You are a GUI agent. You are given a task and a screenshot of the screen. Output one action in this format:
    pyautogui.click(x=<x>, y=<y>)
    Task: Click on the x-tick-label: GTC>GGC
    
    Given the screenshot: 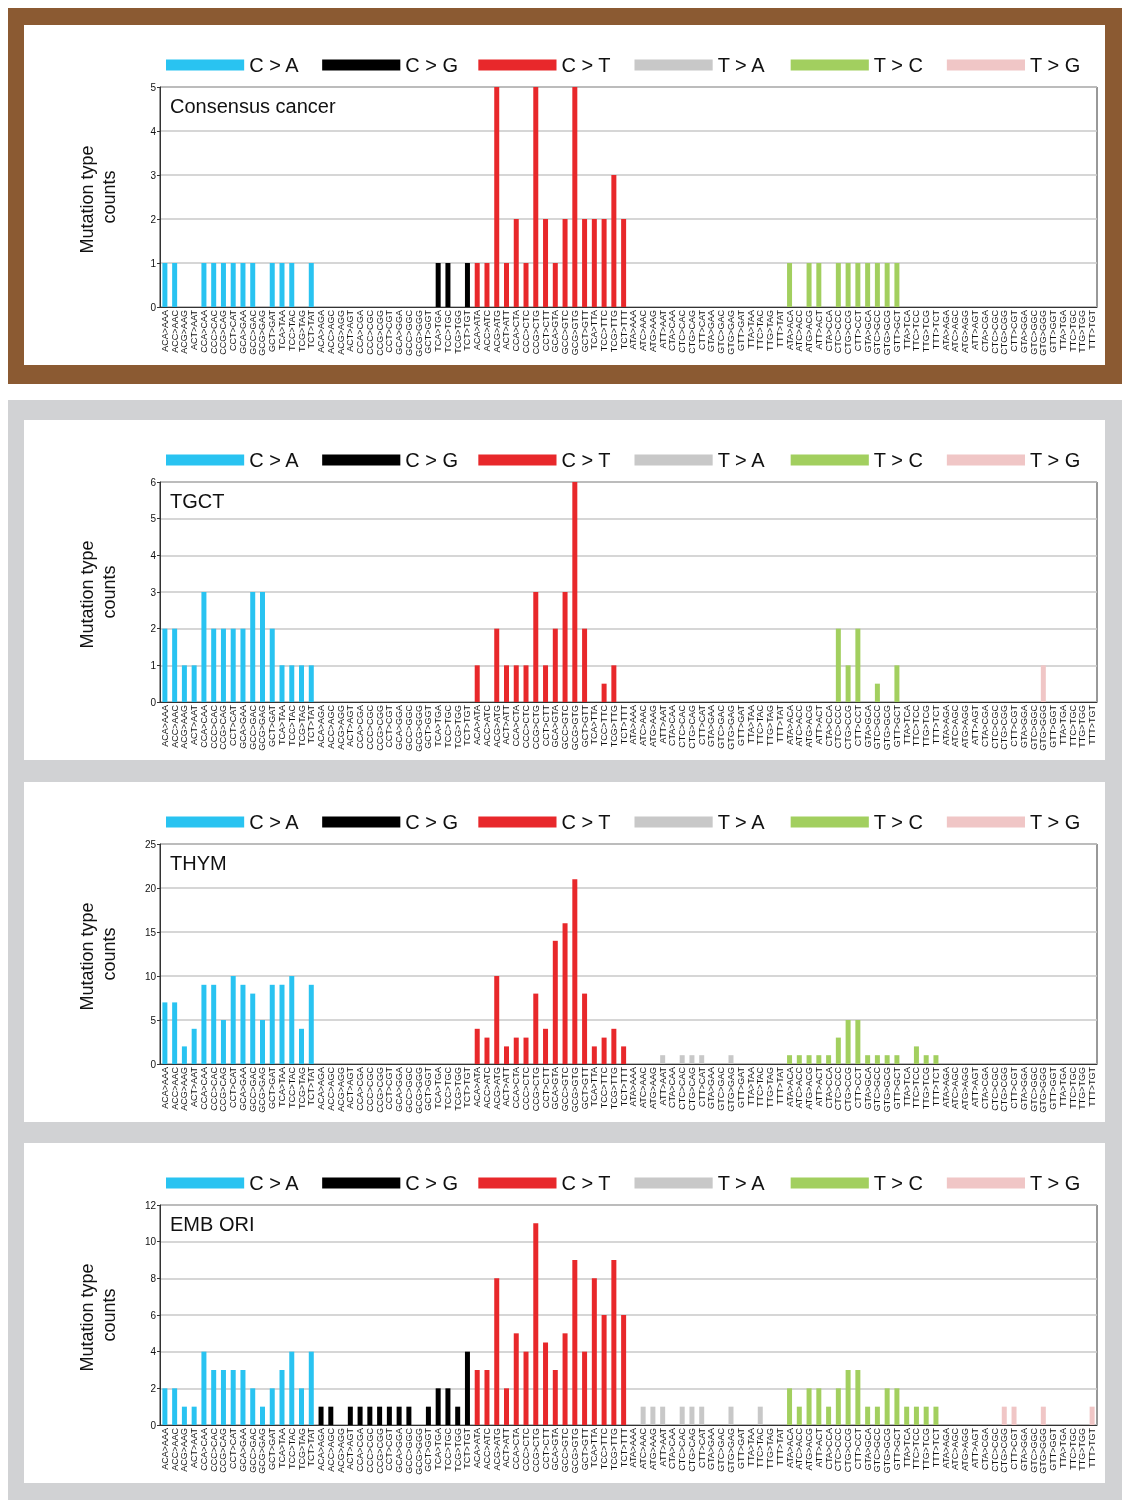 What is the action you would take?
    pyautogui.click(x=1033, y=1089)
    